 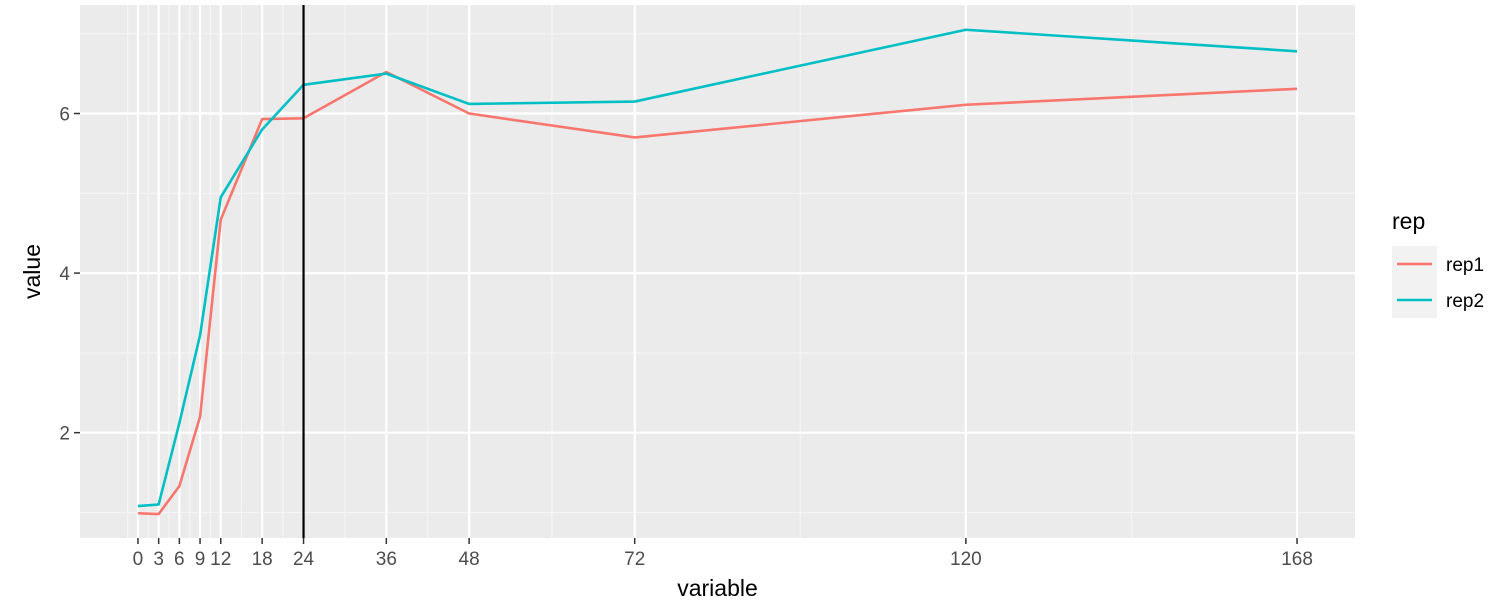 What do you see at coordinates (64, 434) in the screenshot?
I see `y-tick-label: 2` at bounding box center [64, 434].